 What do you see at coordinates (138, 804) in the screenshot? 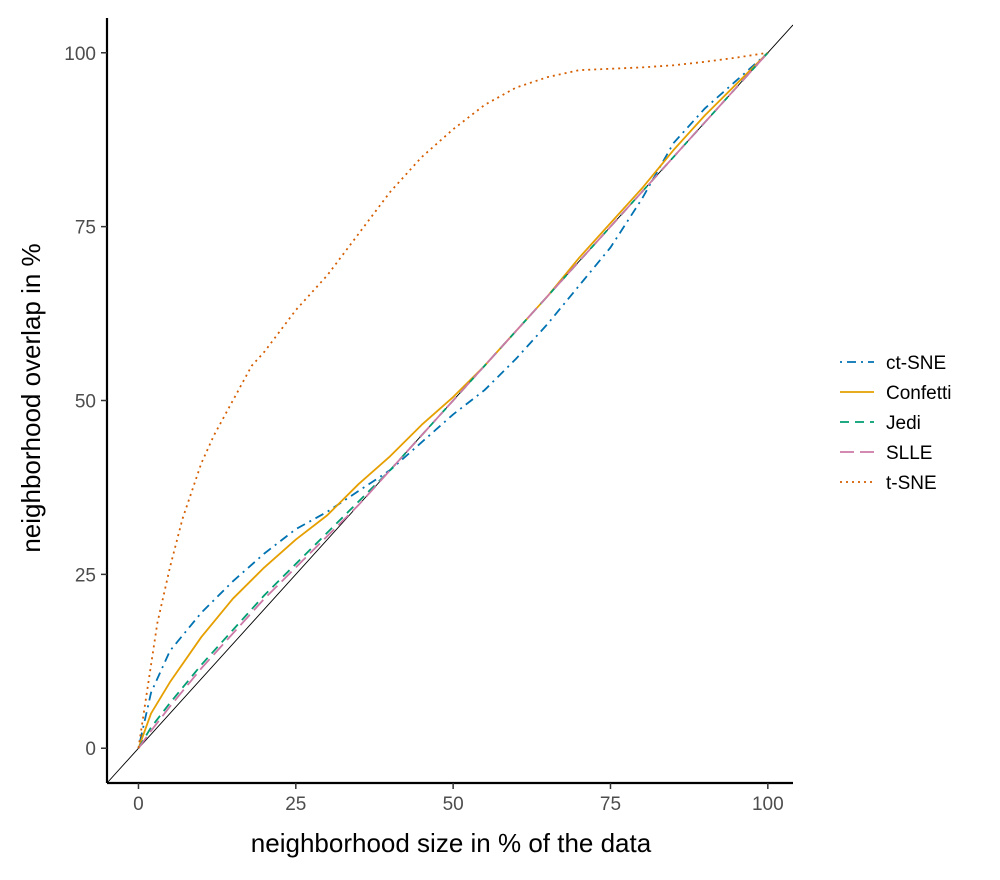
I see `x-tick-label: 0` at bounding box center [138, 804].